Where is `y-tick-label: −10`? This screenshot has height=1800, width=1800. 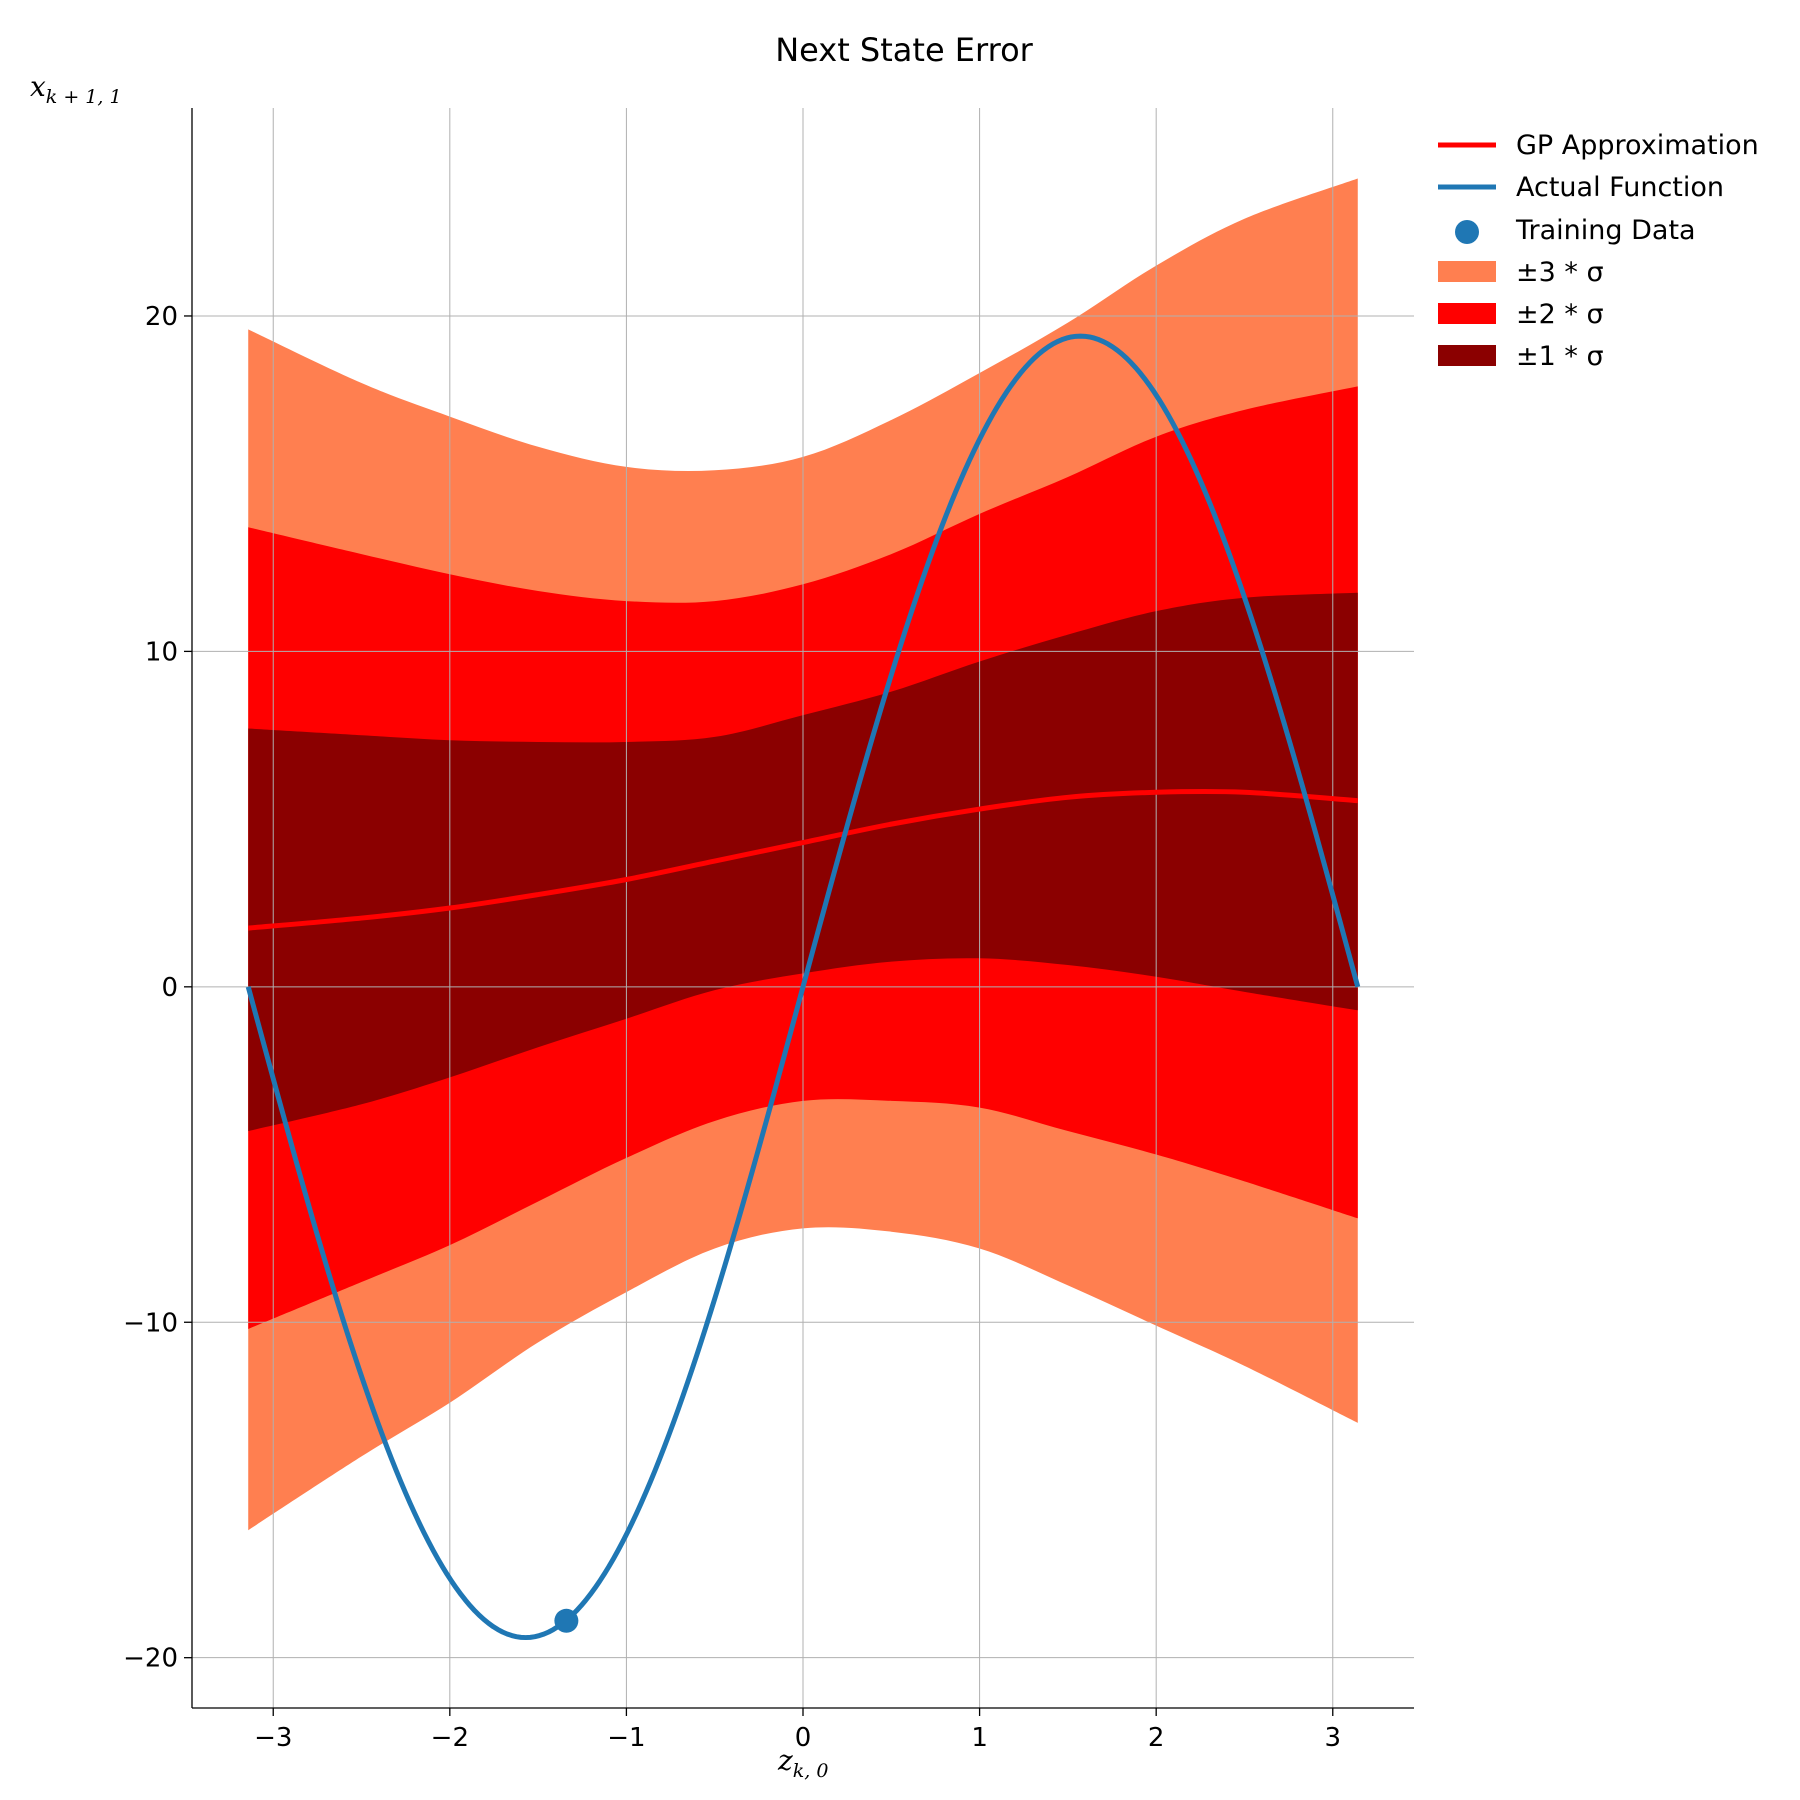 y-tick-label: −10 is located at coordinates (150, 1323).